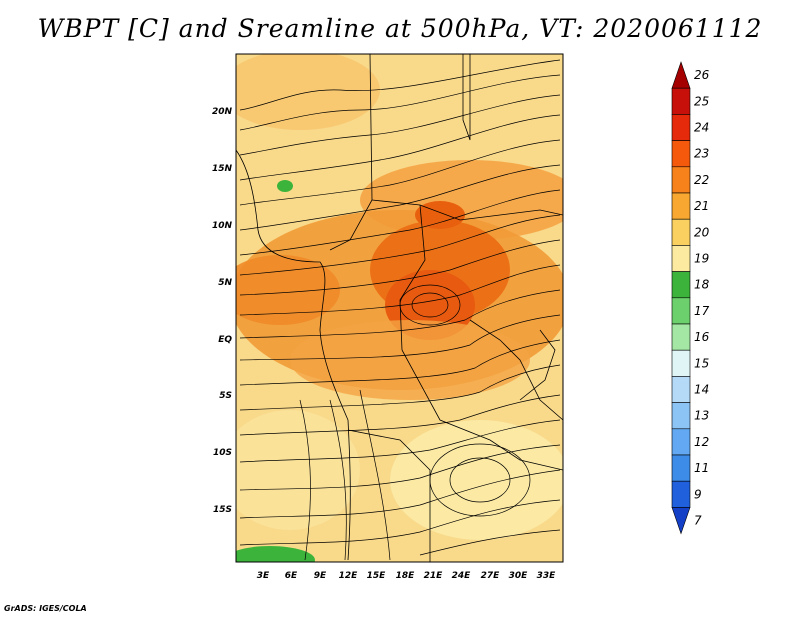 This screenshot has height=618, width=800. Describe the element at coordinates (225, 340) in the screenshot. I see `lat-label: EQ` at that location.